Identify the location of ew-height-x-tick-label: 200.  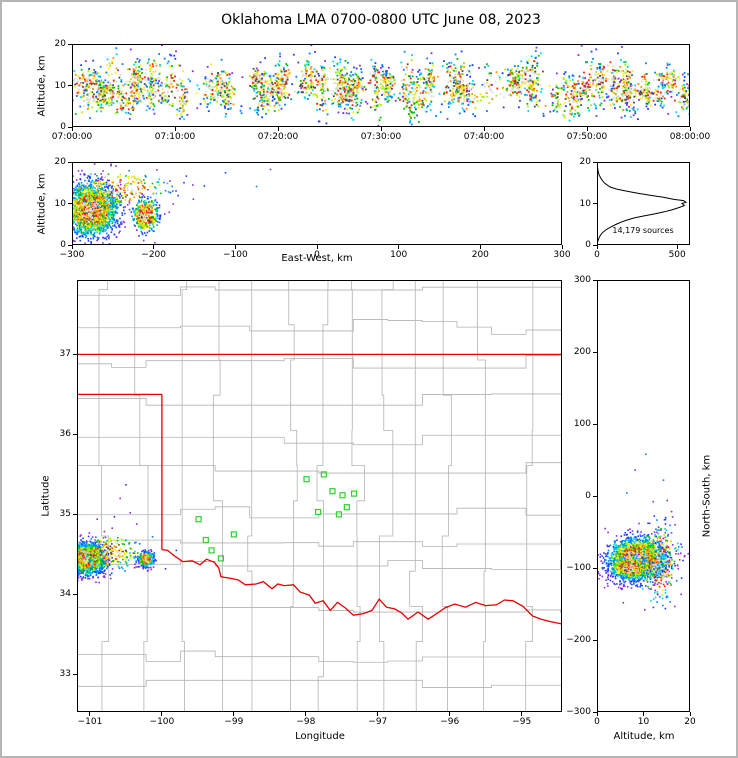
(480, 255).